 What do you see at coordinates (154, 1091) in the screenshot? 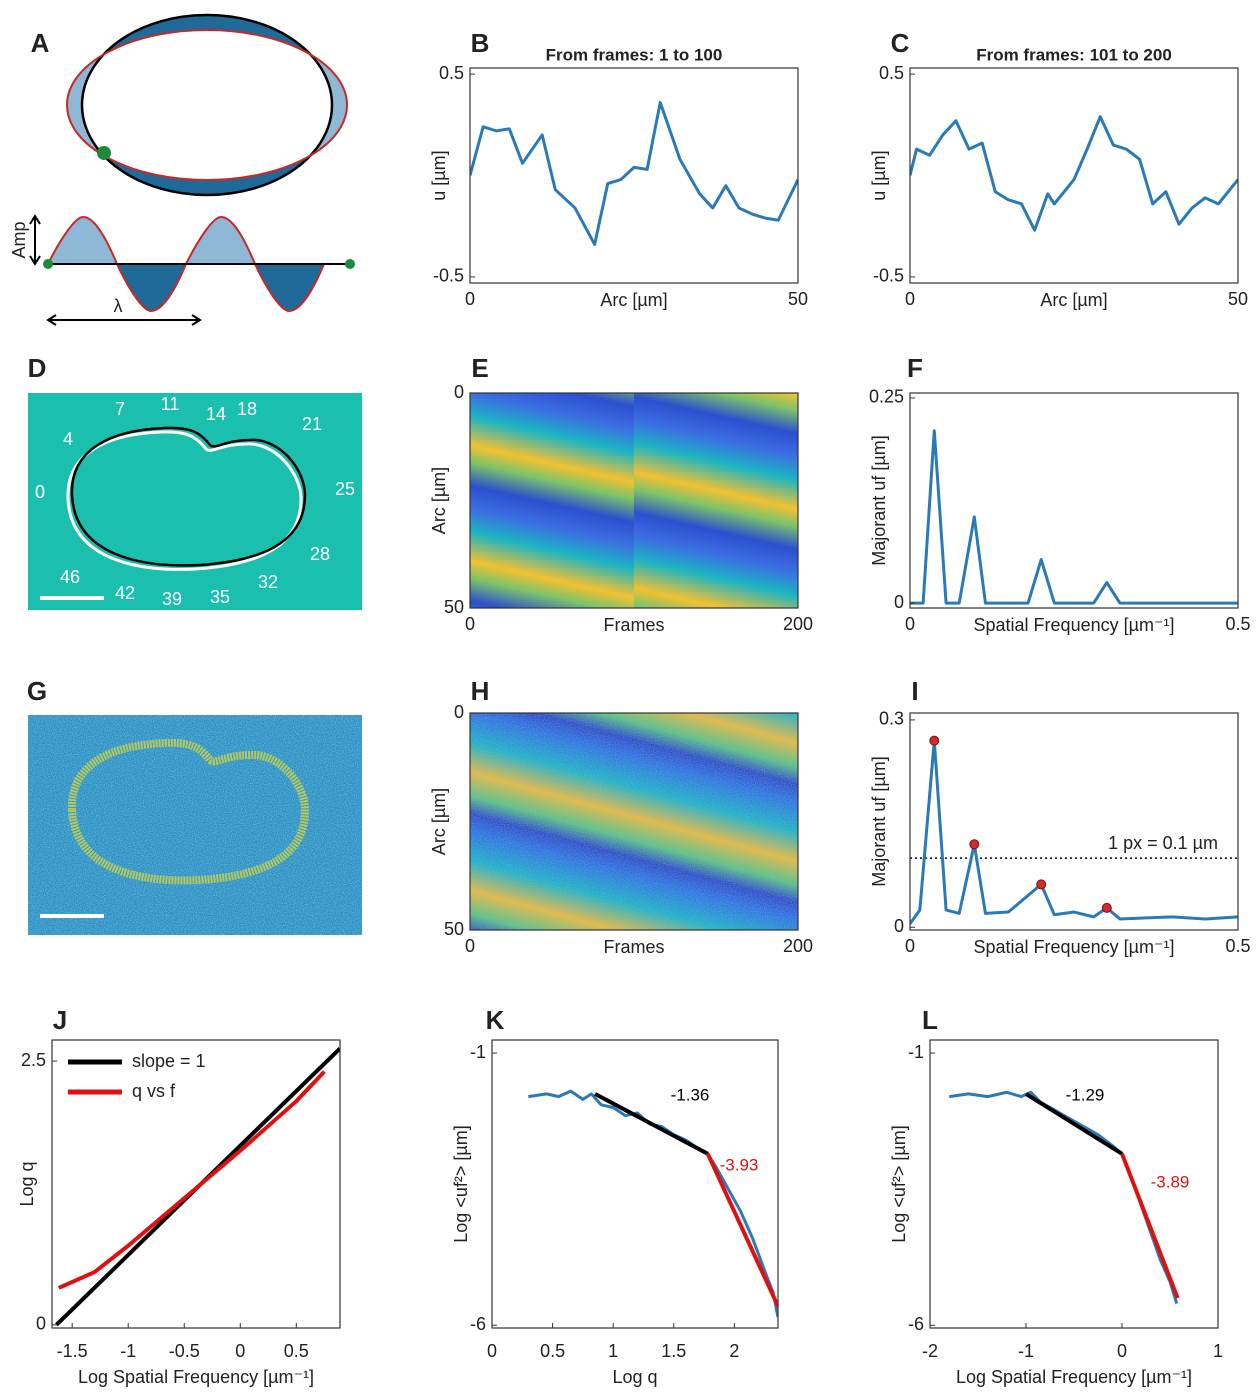
I see `legend-label: q vs f` at bounding box center [154, 1091].